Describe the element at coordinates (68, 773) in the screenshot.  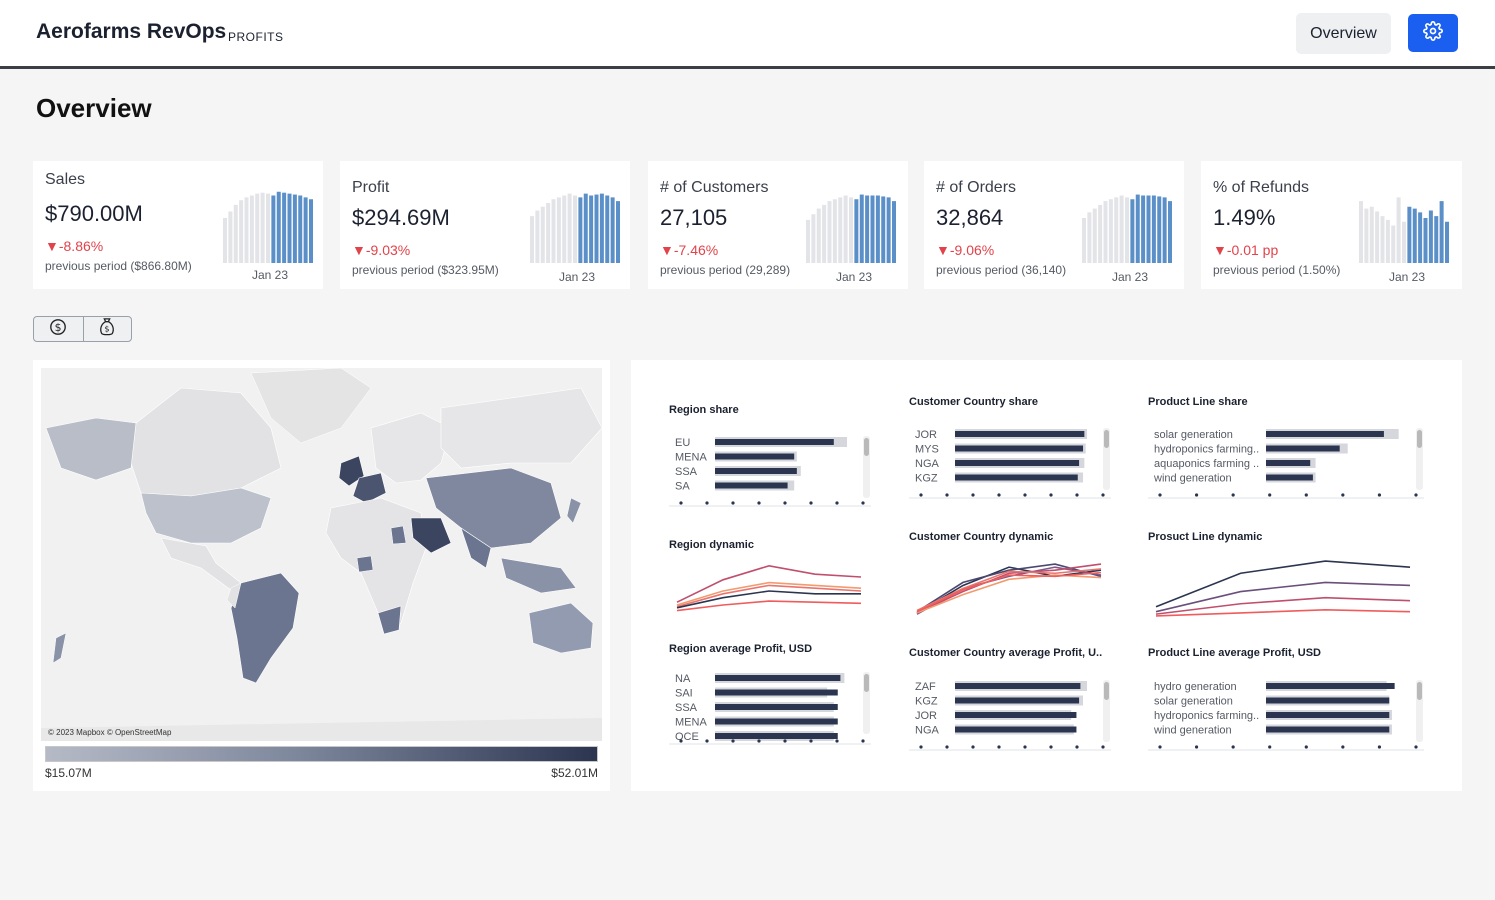
I see `legend-min-label: $15.07M` at that location.